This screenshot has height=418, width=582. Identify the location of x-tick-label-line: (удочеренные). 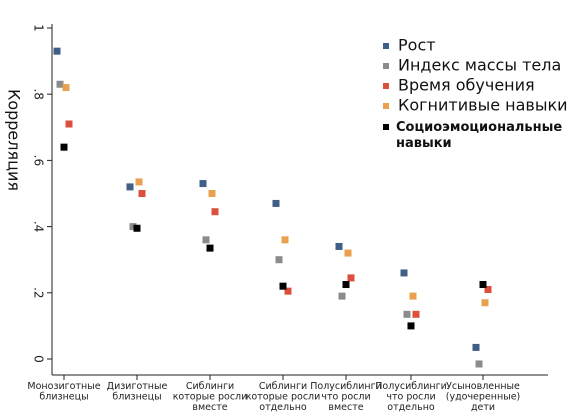
(483, 397).